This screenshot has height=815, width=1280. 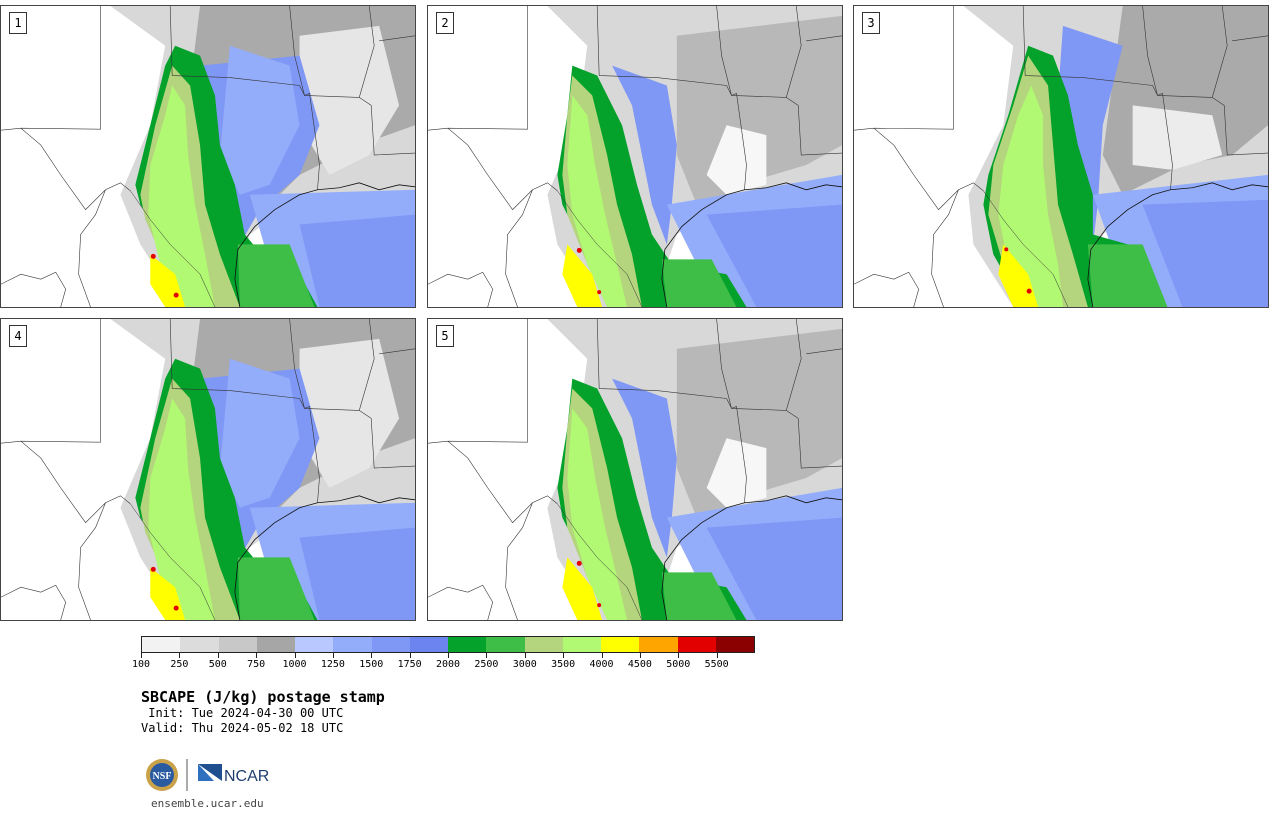 What do you see at coordinates (332, 664) in the screenshot?
I see `colorbar-tick-label: 1250` at bounding box center [332, 664].